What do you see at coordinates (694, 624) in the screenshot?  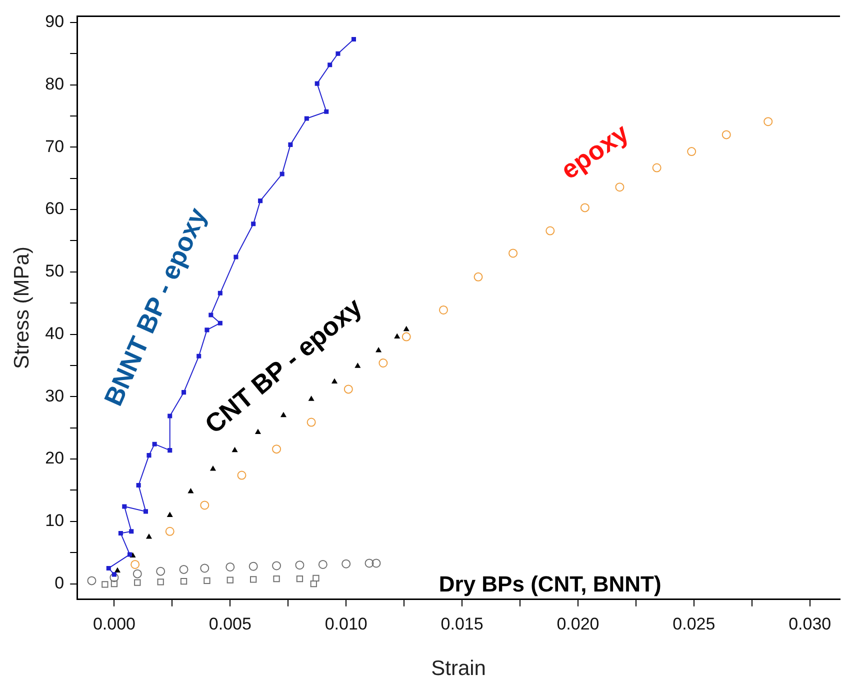 I see `x-tick-label: 0.025` at bounding box center [694, 624].